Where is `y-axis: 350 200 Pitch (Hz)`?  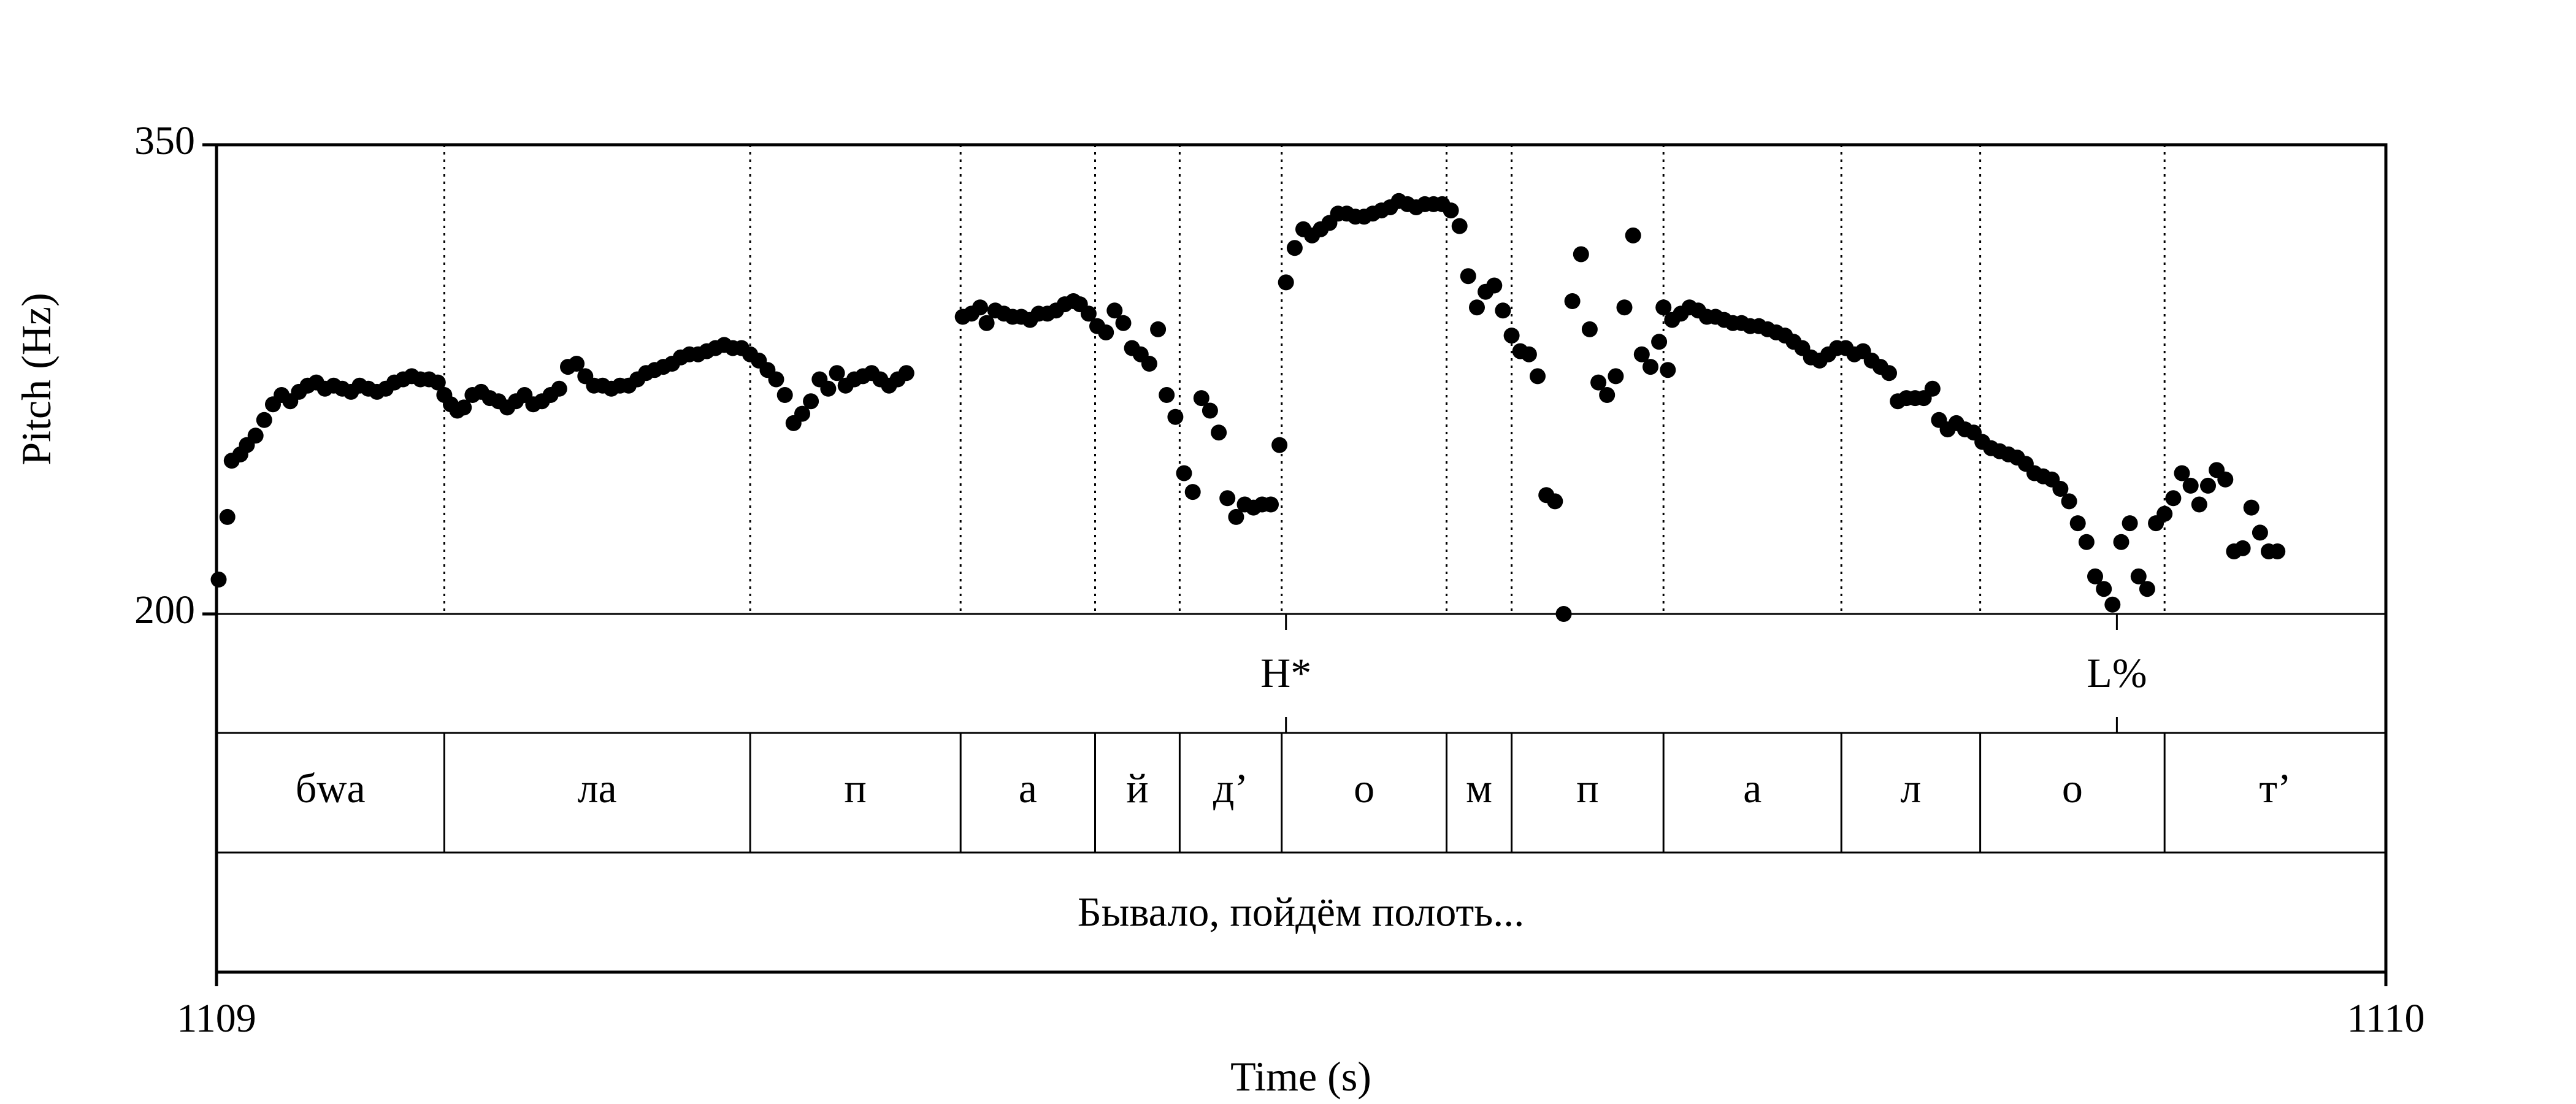
y-axis: 350 200 Pitch (Hz) is located at coordinates (115, 375).